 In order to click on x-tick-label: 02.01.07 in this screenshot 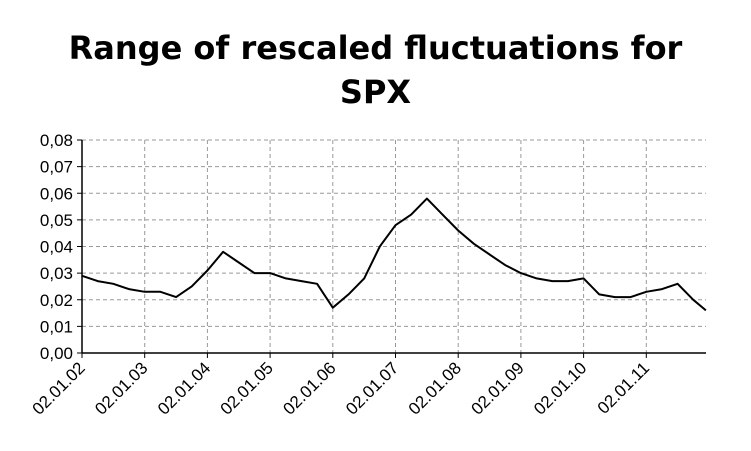, I will do `click(372, 388)`.